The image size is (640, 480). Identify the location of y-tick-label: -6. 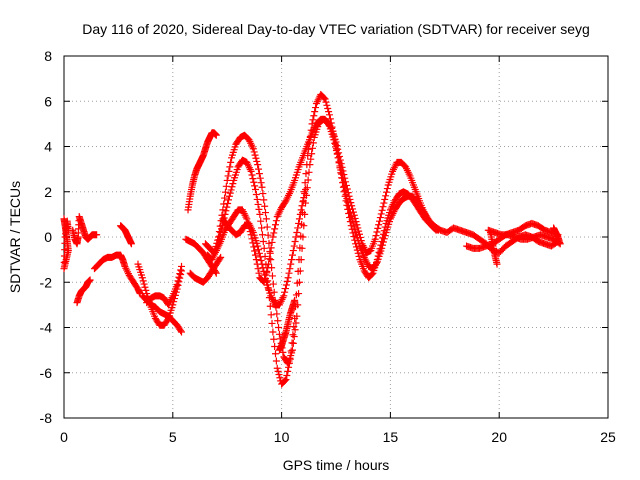
(46, 373).